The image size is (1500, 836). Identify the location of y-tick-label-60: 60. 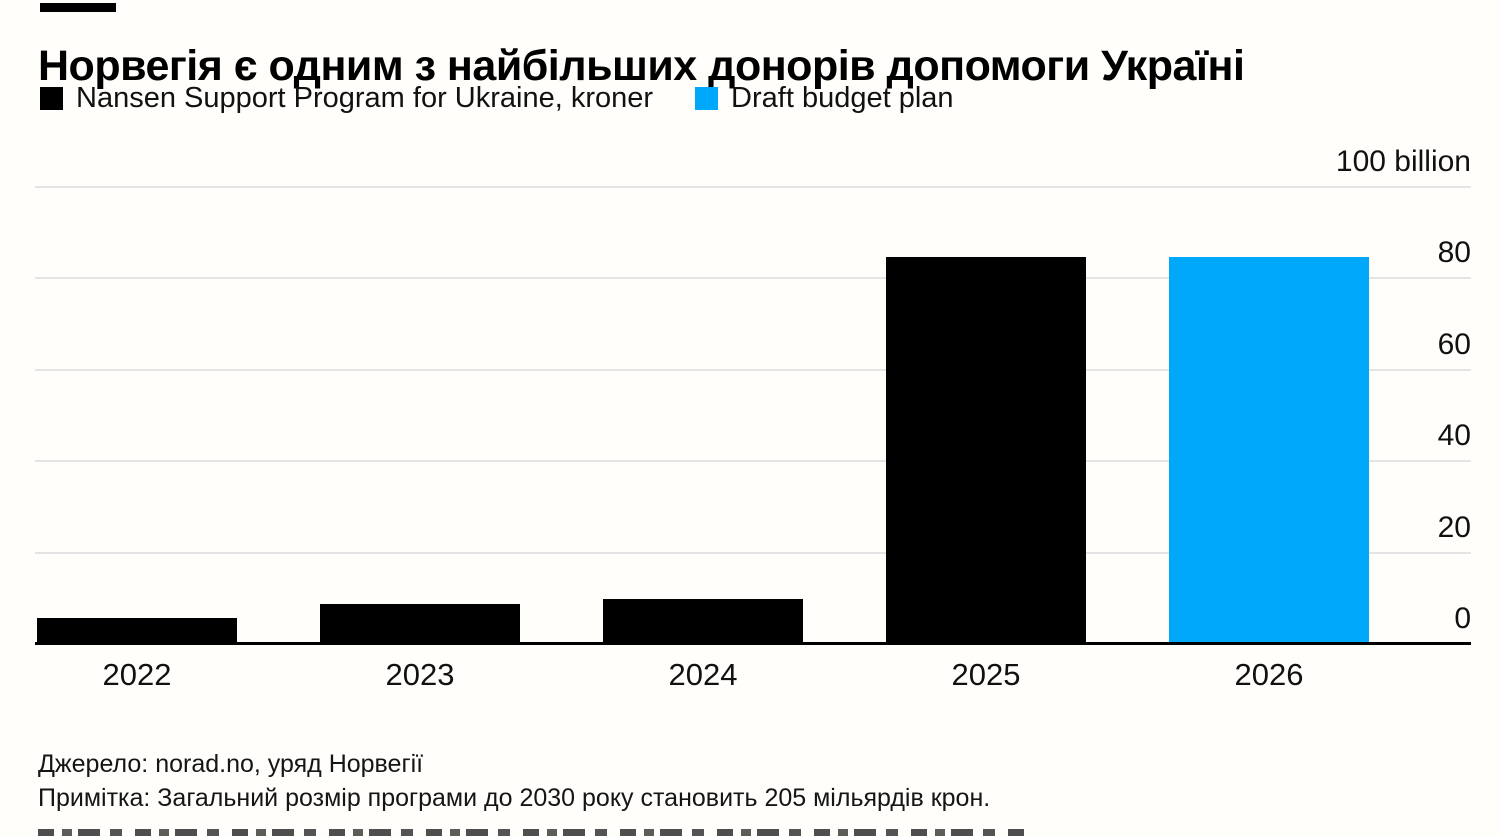
(1454, 344).